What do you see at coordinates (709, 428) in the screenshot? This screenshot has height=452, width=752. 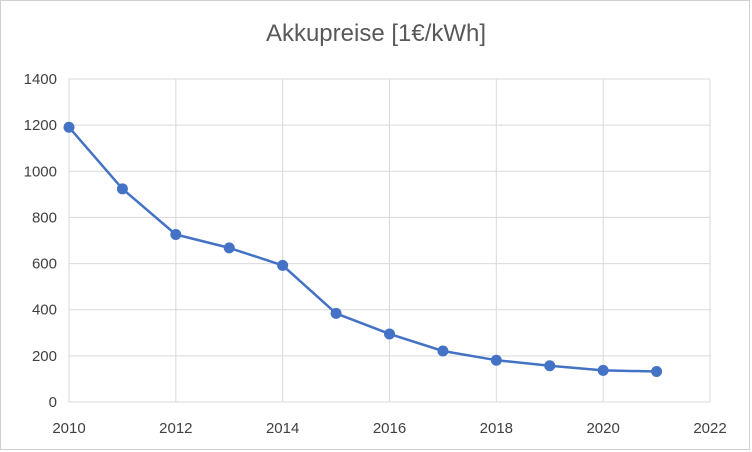 I see `x-tick-label: 2022` at bounding box center [709, 428].